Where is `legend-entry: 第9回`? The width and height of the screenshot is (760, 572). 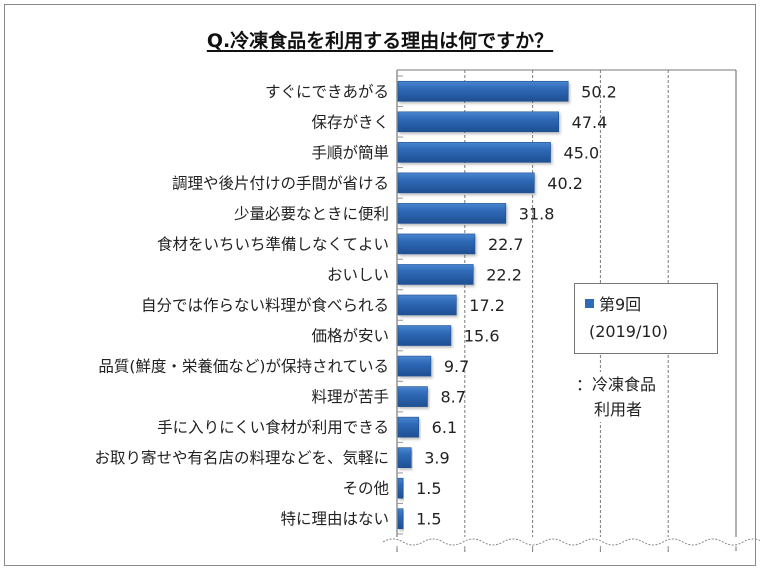
legend-entry: 第9回 is located at coordinates (651, 304).